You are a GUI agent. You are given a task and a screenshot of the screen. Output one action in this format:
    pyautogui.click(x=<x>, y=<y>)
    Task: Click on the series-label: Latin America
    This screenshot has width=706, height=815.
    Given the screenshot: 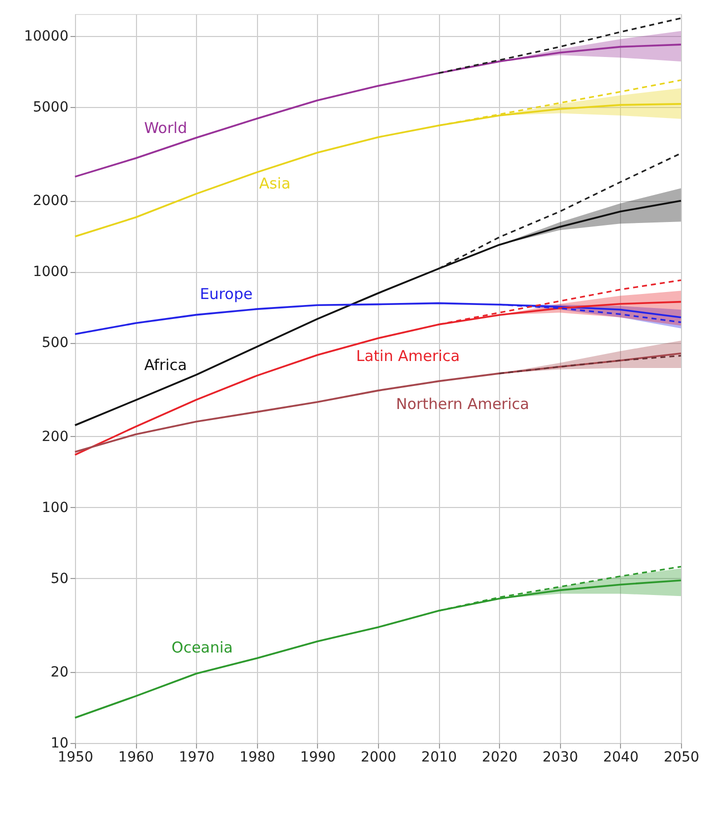 What is the action you would take?
    pyautogui.click(x=408, y=356)
    